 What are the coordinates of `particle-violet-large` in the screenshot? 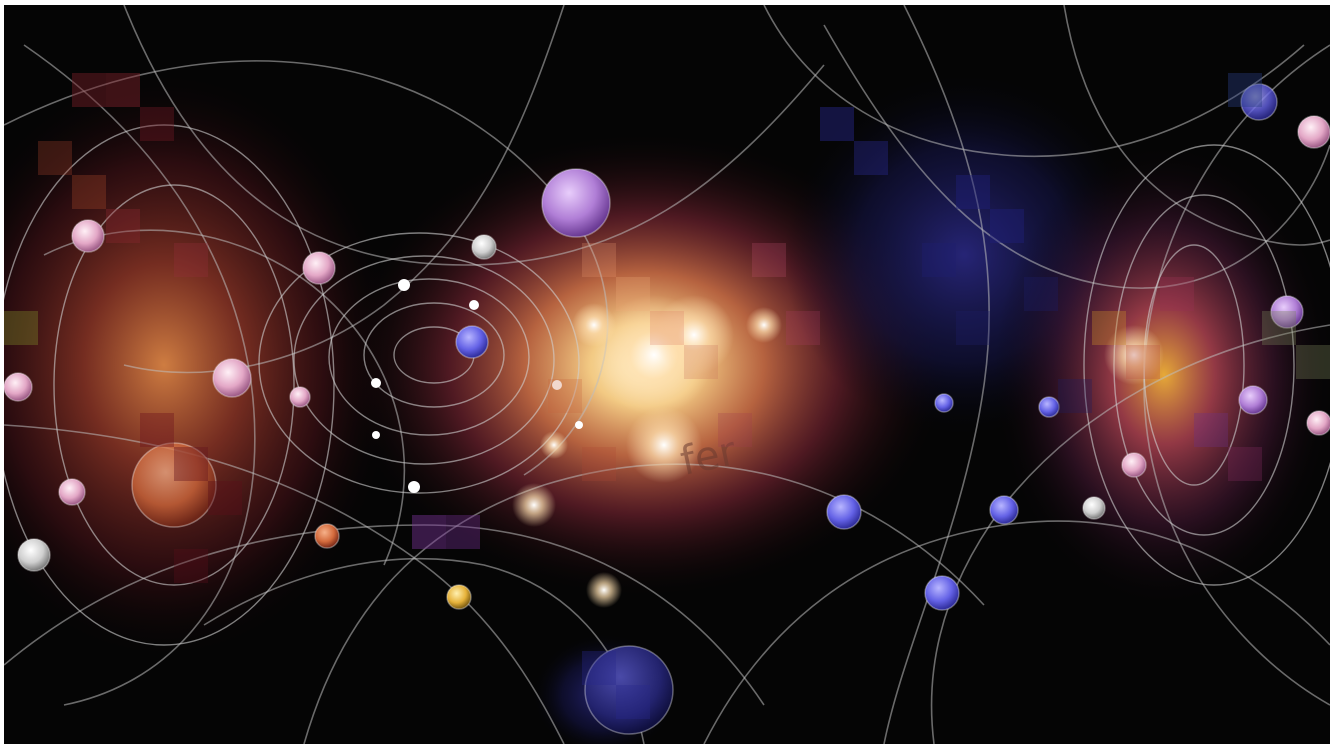 It's located at (576, 203).